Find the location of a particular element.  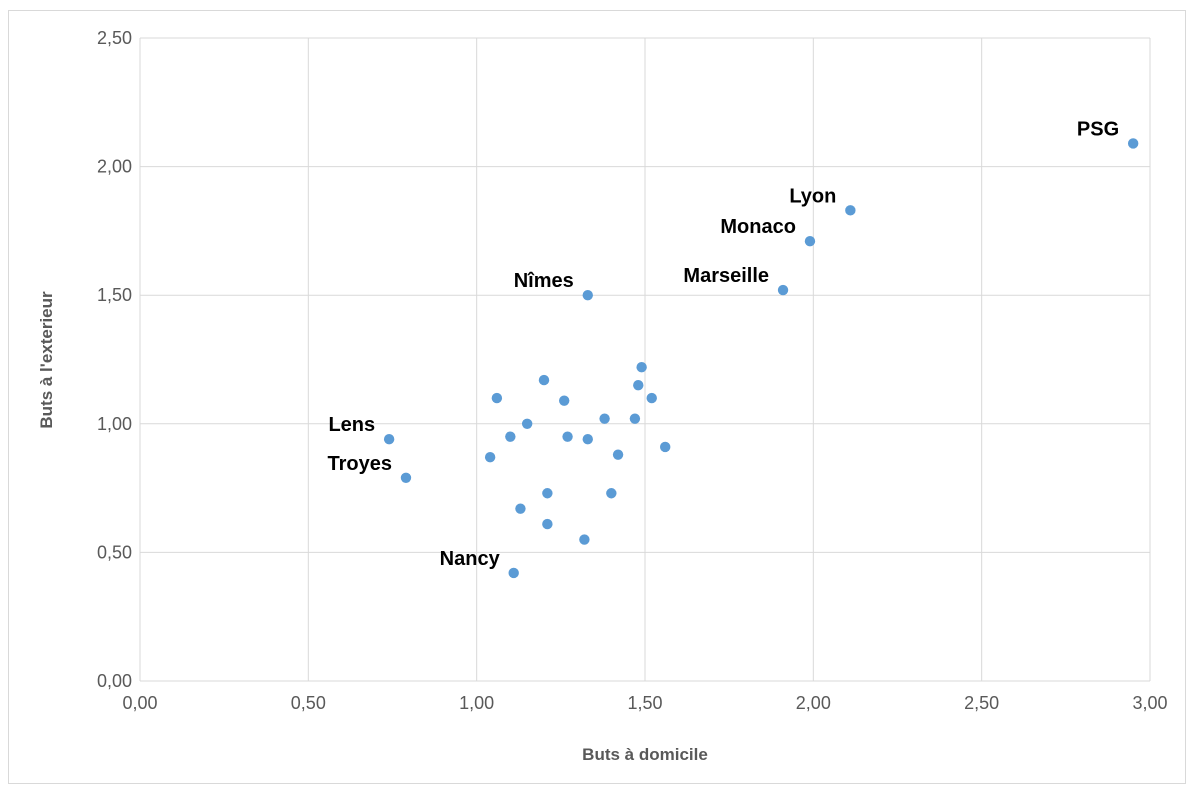

y-tick-label: 2,00 is located at coordinates (114, 167).